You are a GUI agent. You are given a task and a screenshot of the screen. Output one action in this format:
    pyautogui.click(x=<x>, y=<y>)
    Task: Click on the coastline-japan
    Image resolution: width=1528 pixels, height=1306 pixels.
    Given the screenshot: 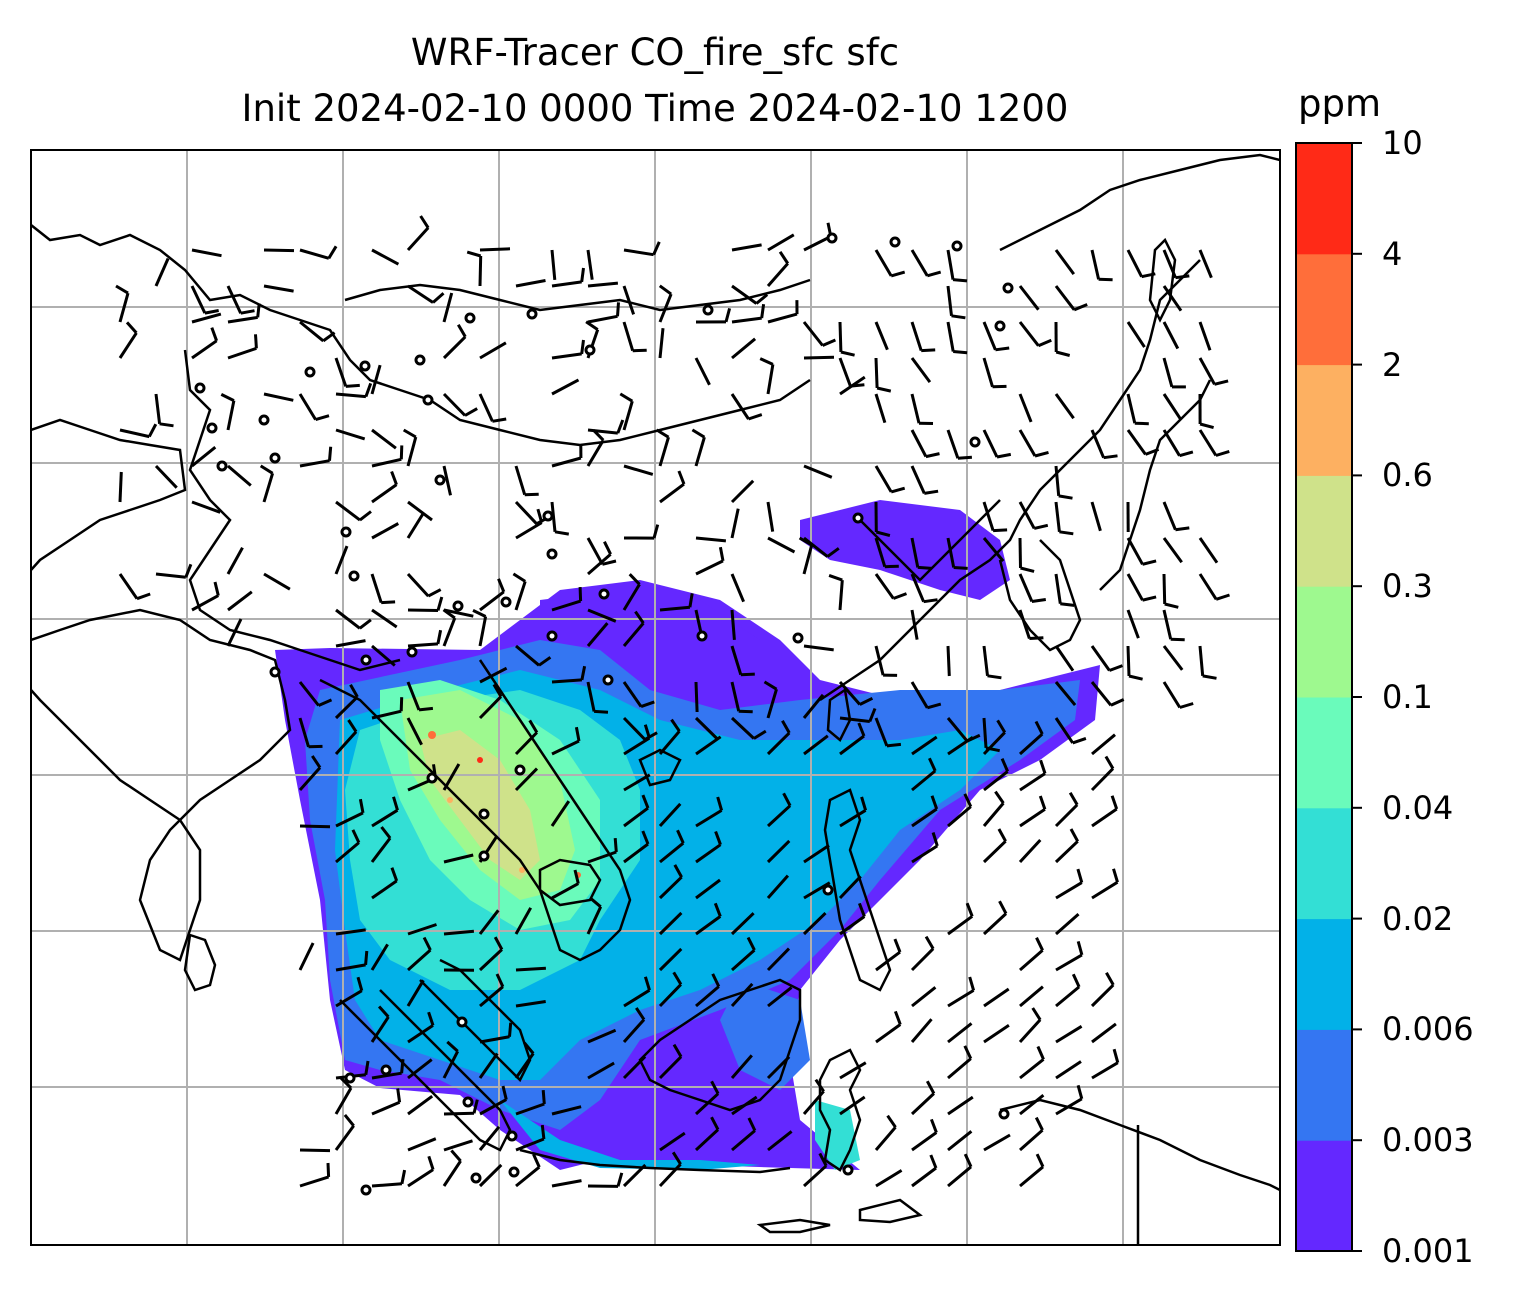 What is the action you would take?
    pyautogui.click(x=1155, y=485)
    